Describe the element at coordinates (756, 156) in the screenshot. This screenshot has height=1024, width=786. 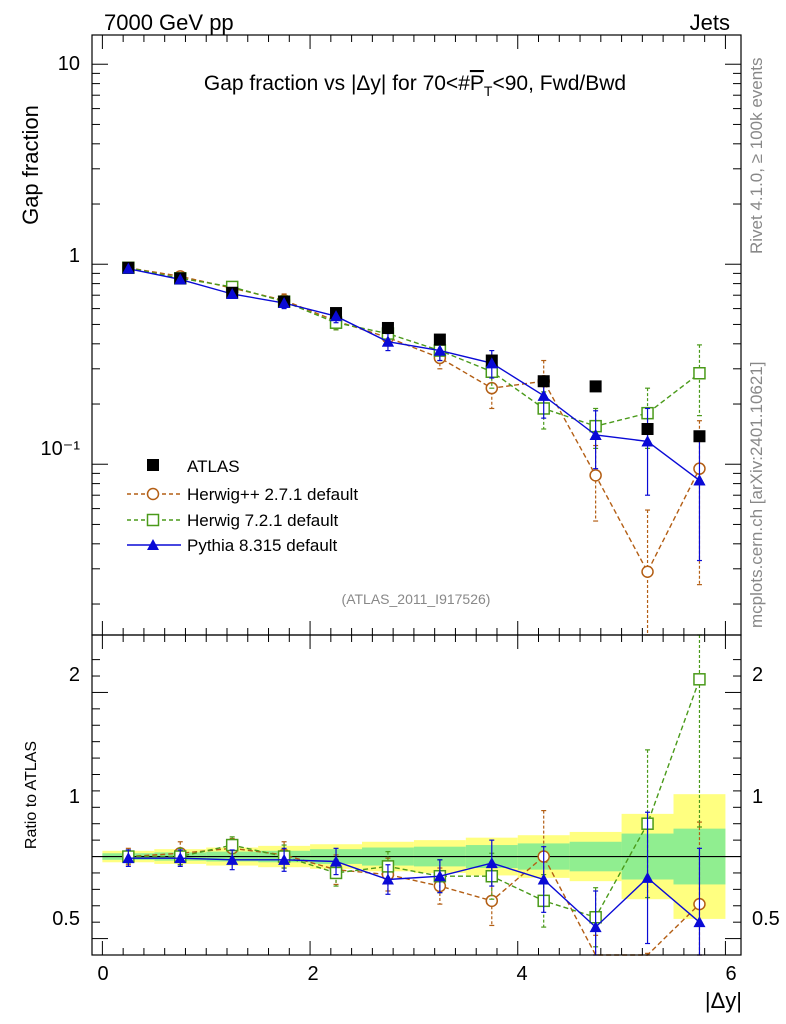
I see `side-label-rivet: Rivet 4.1.0, ≥ 100k events` at that location.